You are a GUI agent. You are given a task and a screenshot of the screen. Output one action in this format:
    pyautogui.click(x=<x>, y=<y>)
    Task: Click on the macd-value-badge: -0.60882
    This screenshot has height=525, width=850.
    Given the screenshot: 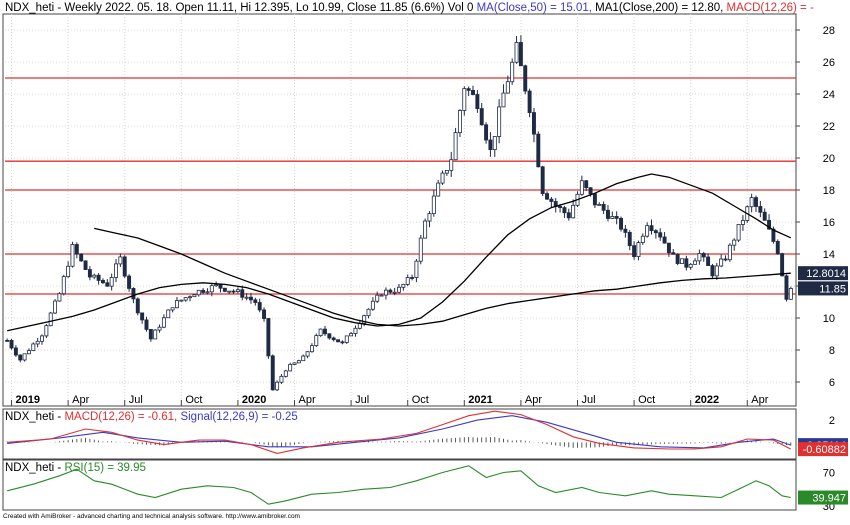 What is the action you would take?
    pyautogui.click(x=824, y=450)
    